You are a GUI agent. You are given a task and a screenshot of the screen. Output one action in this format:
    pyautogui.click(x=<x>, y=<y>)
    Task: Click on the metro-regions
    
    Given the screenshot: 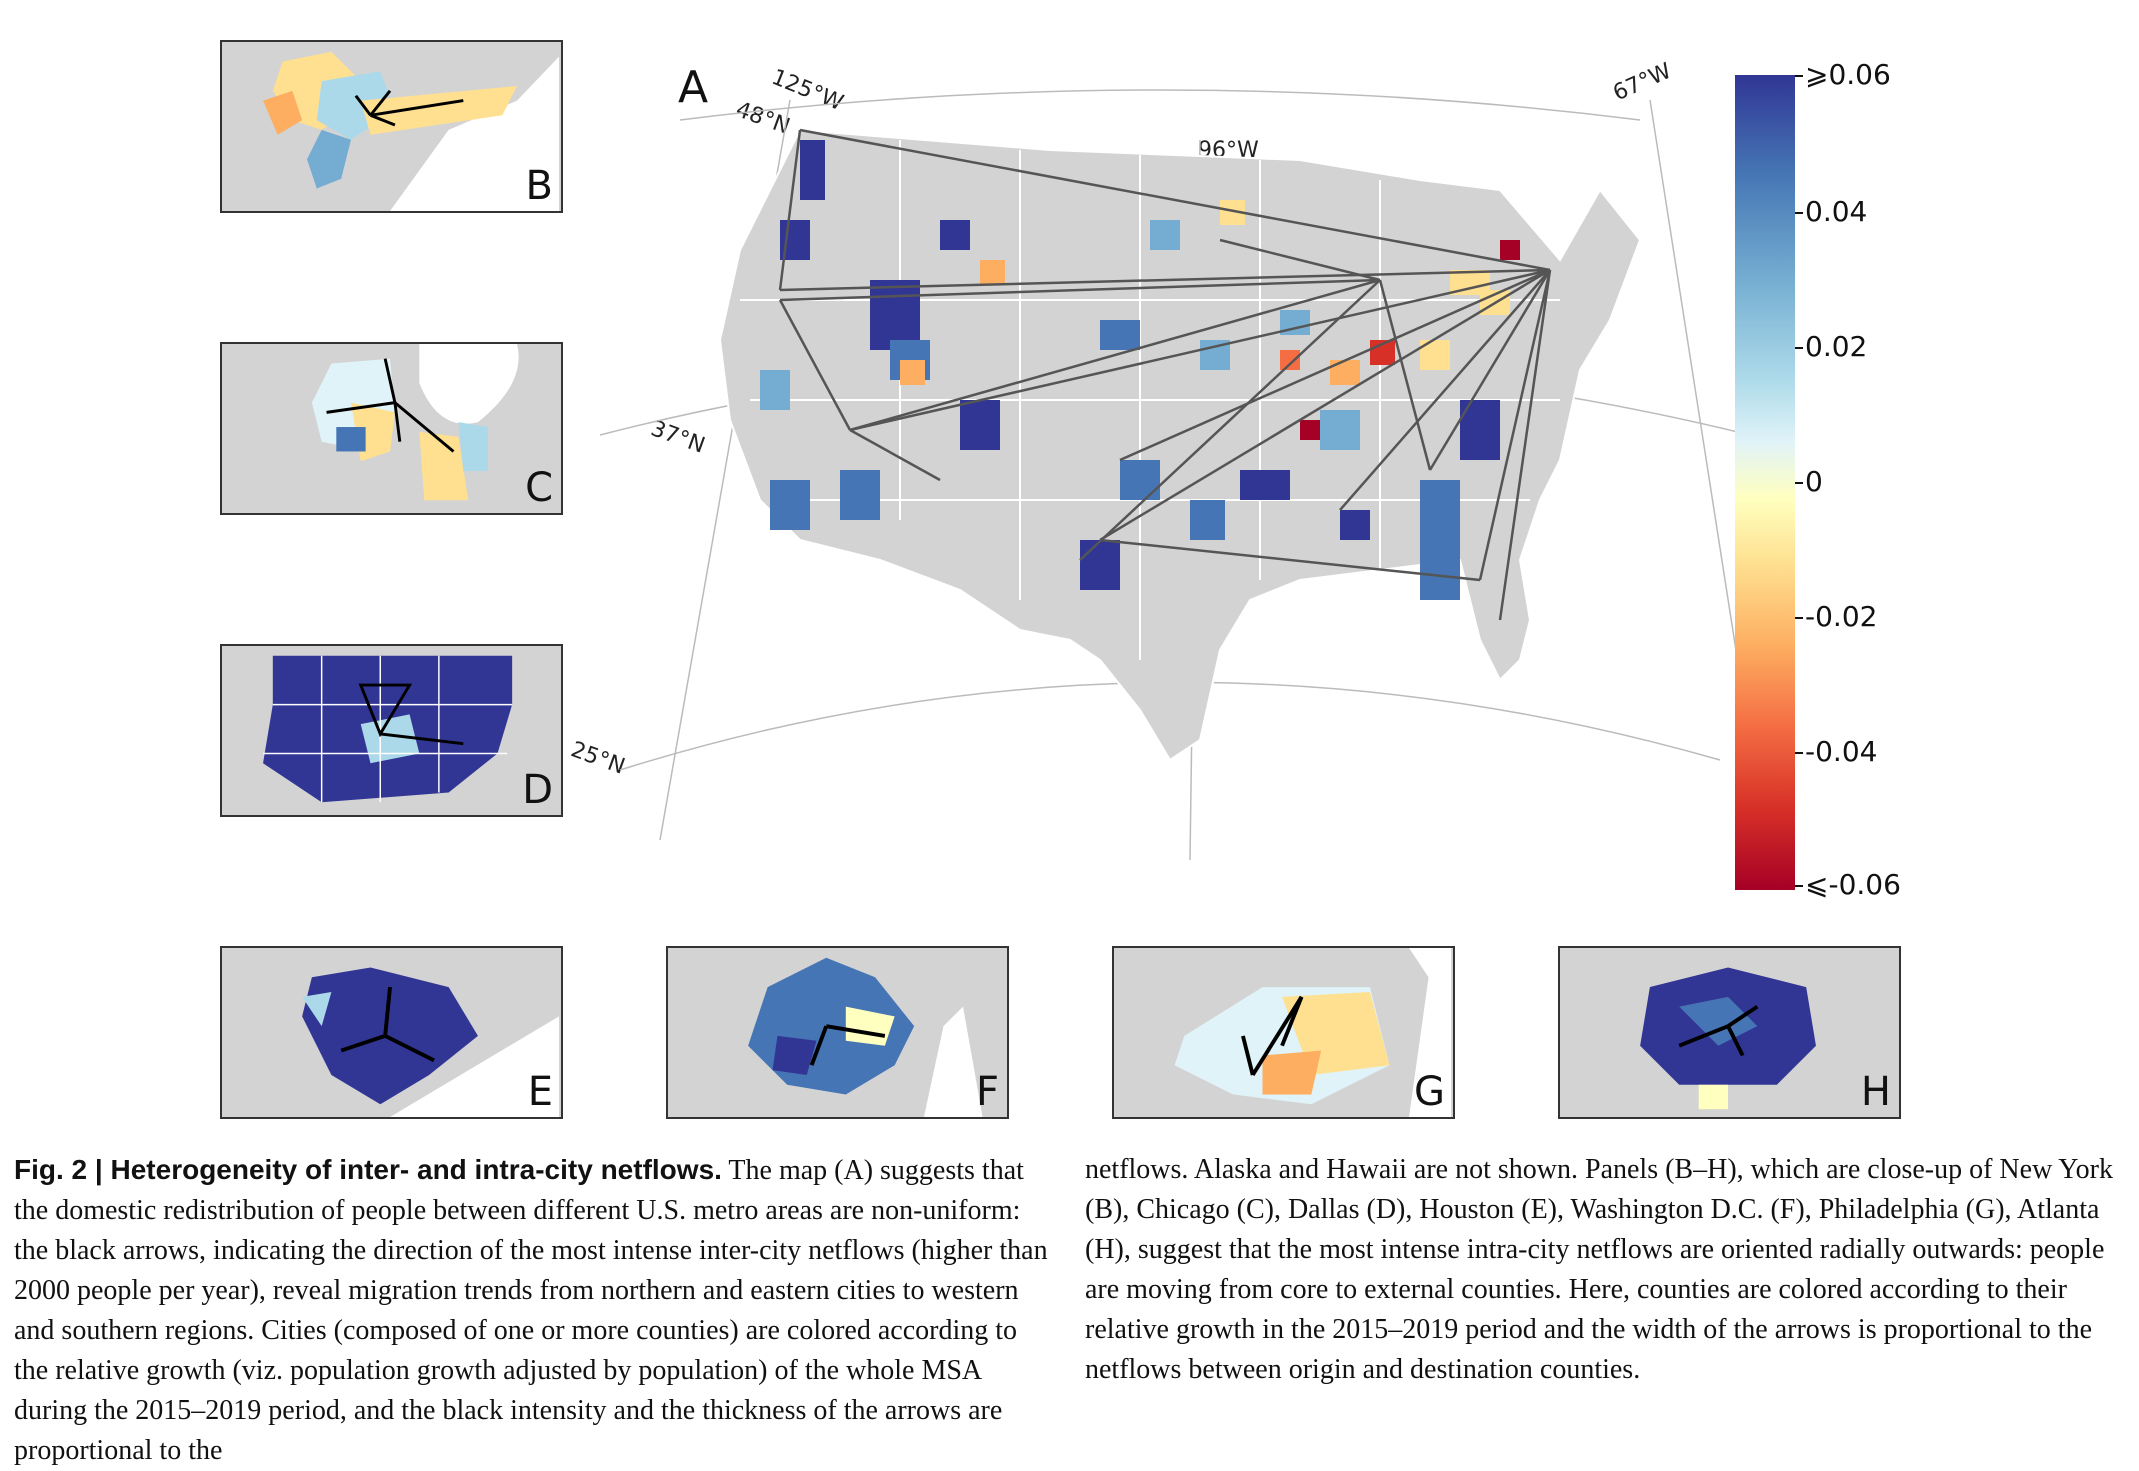 What is the action you would take?
    pyautogui.click(x=1140, y=370)
    